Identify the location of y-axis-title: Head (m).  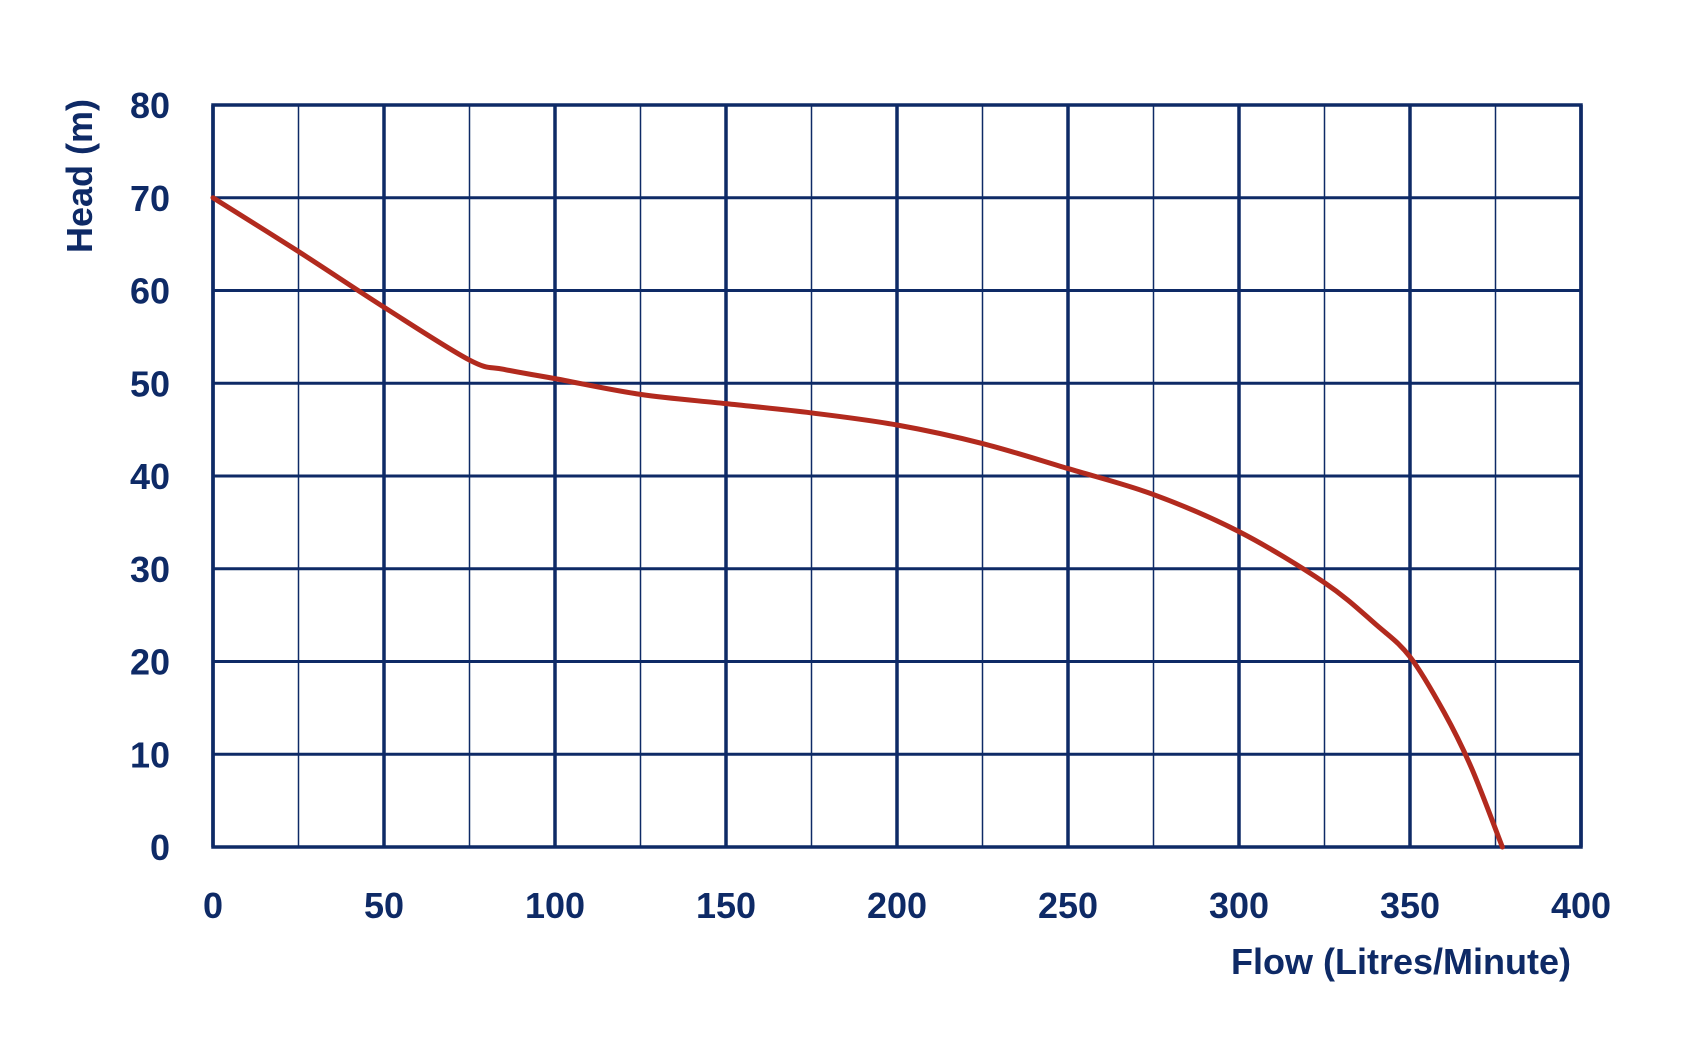
(79, 176).